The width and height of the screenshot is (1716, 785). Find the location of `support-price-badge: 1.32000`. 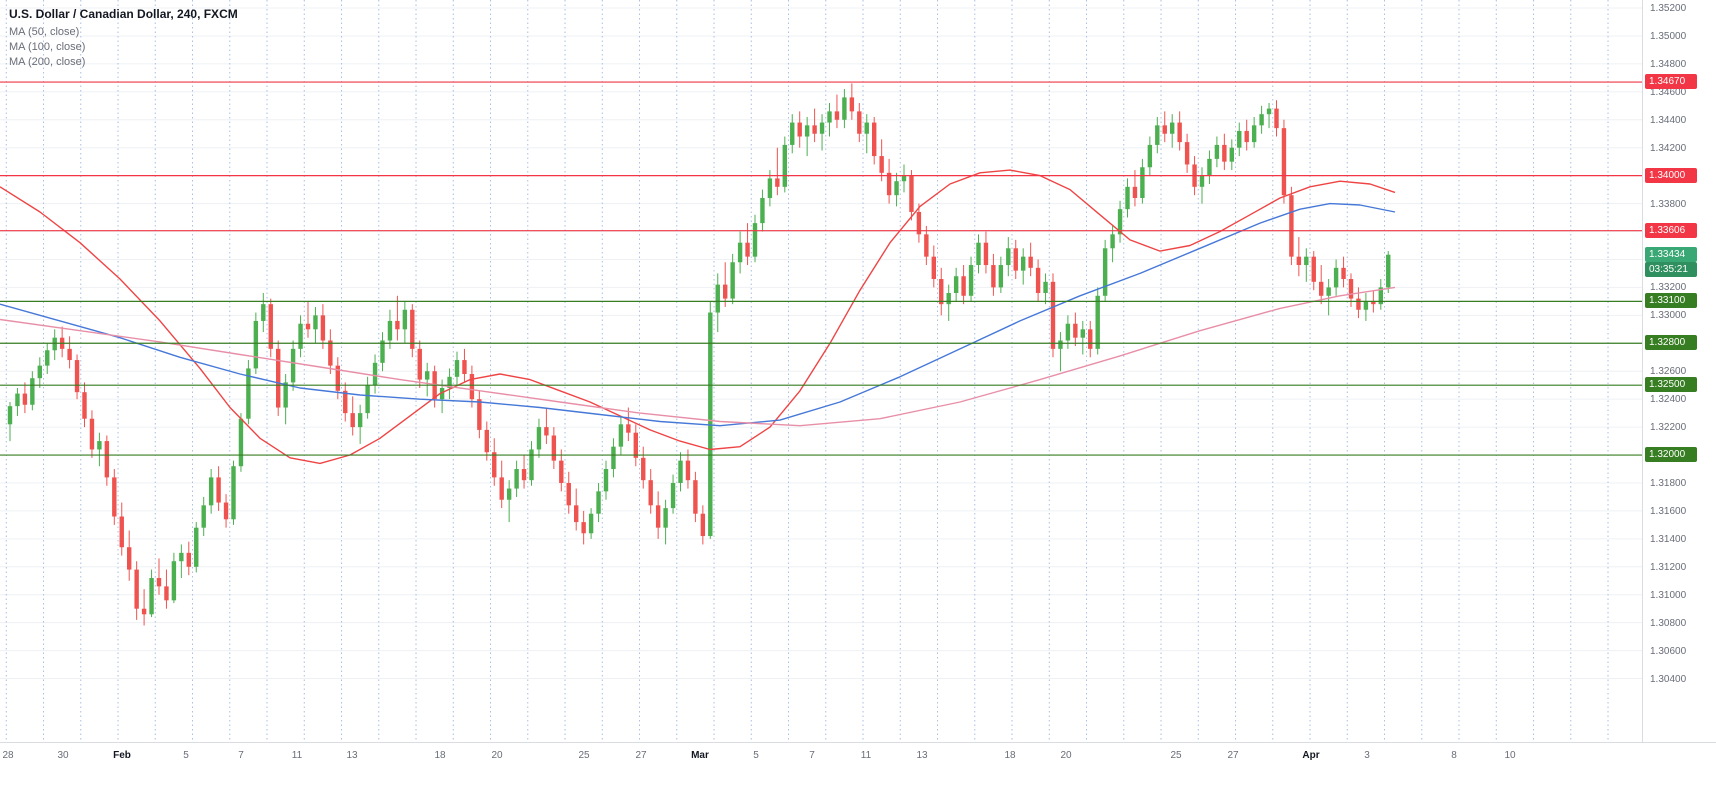

support-price-badge: 1.32000 is located at coordinates (1671, 455).